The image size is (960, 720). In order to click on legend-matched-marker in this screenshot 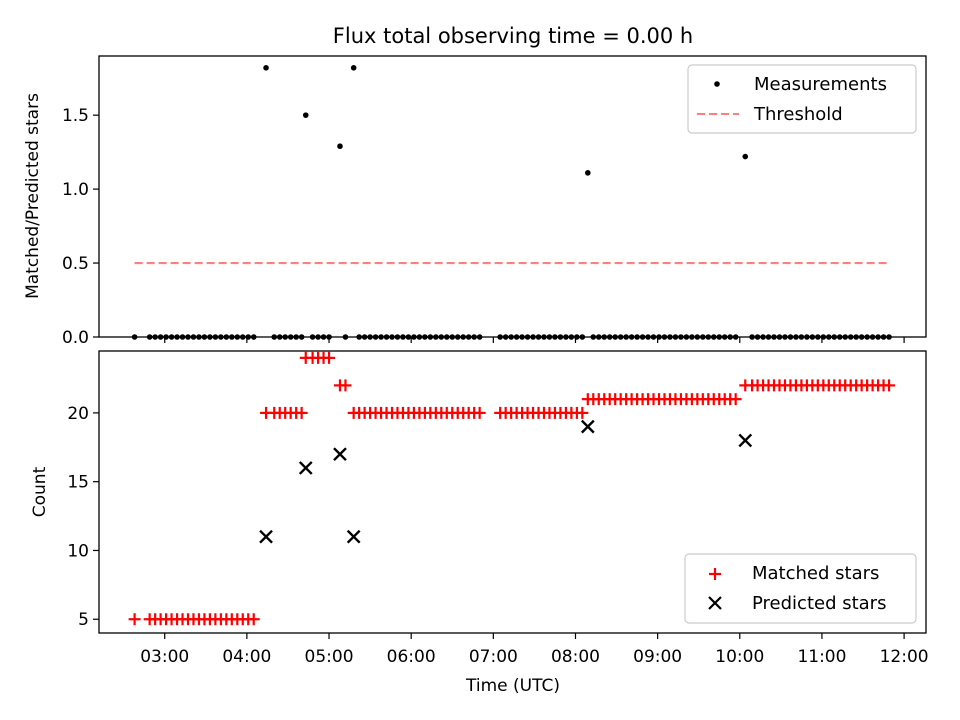, I will do `click(715, 574)`.